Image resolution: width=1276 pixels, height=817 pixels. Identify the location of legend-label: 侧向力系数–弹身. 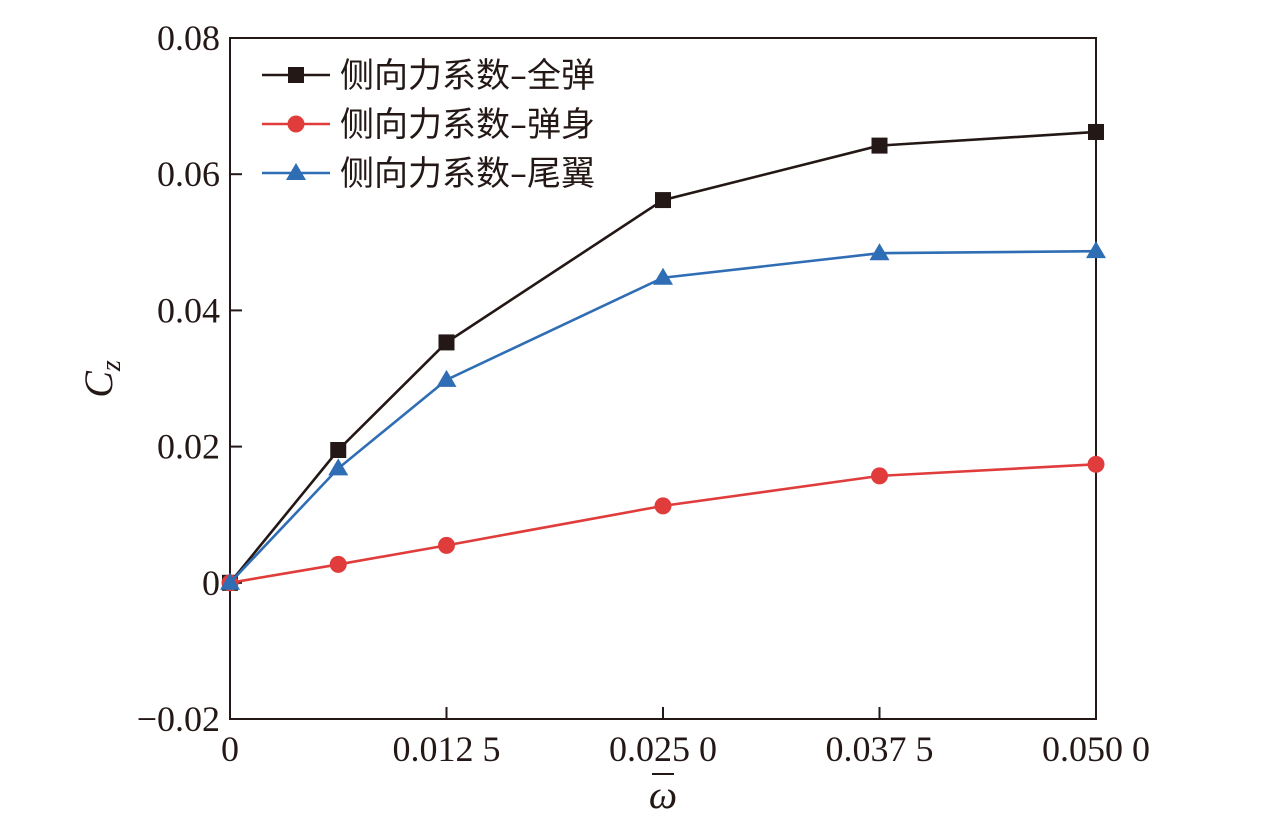
(467, 125).